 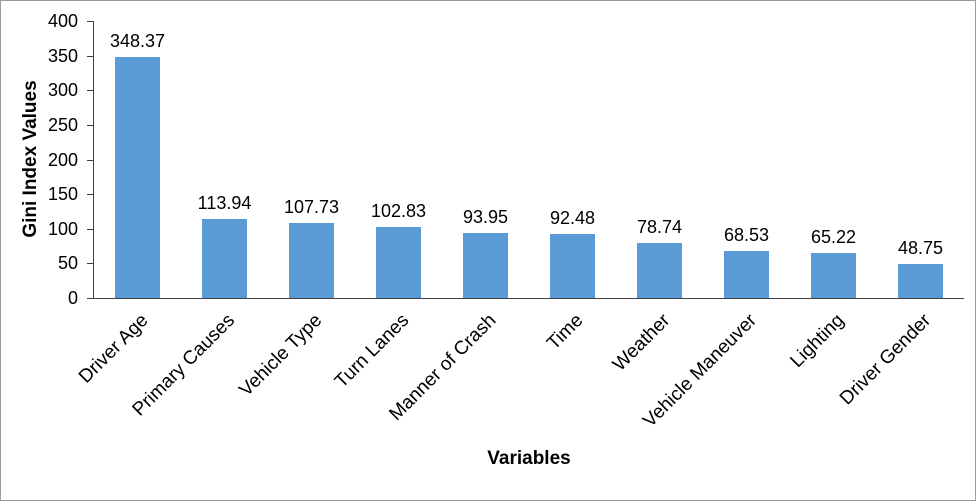 I want to click on y-tick-label: 0, so click(x=72, y=298).